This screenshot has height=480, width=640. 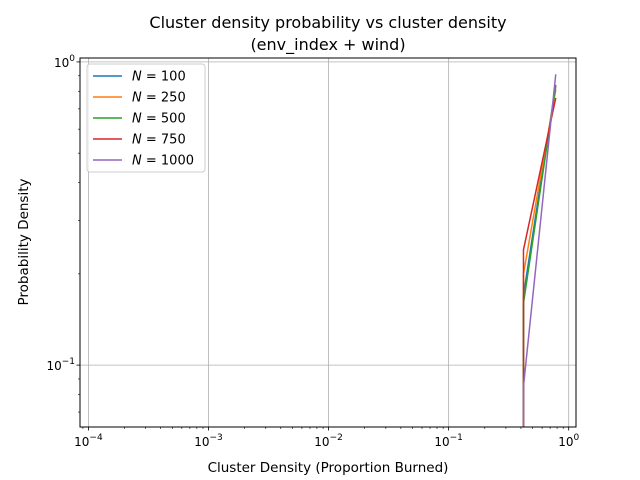 I want to click on y-tick-label: 10⁰, so click(x=64, y=62).